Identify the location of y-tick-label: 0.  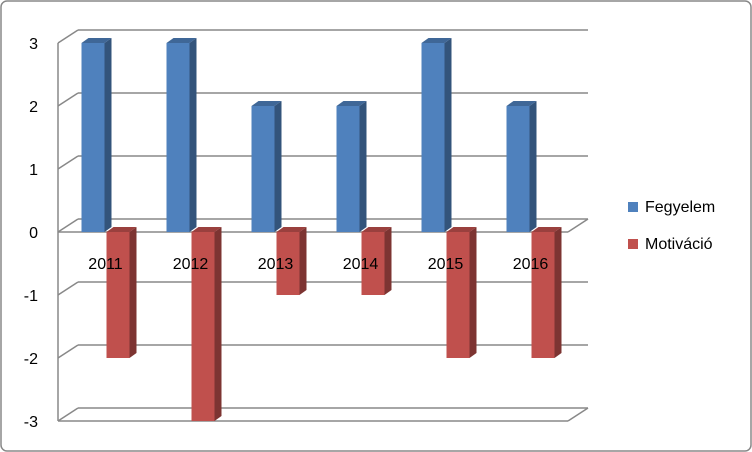
(33, 233).